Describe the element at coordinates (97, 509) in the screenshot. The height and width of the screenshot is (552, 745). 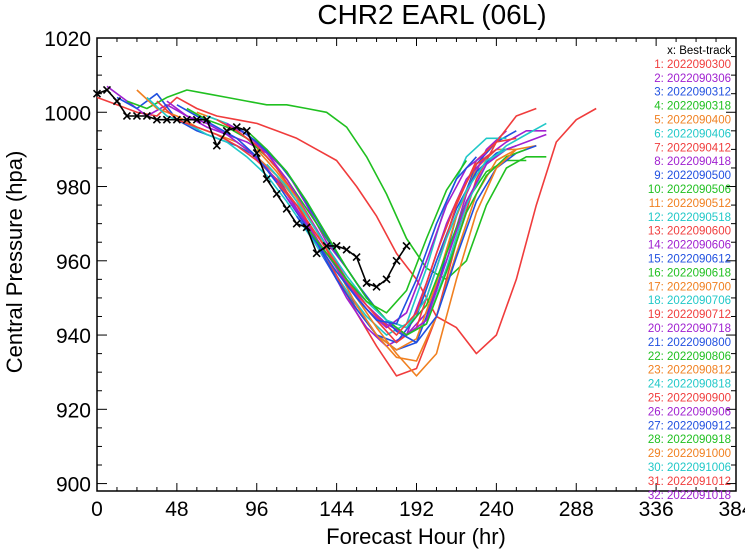
I see `x-tick-label: 0` at that location.